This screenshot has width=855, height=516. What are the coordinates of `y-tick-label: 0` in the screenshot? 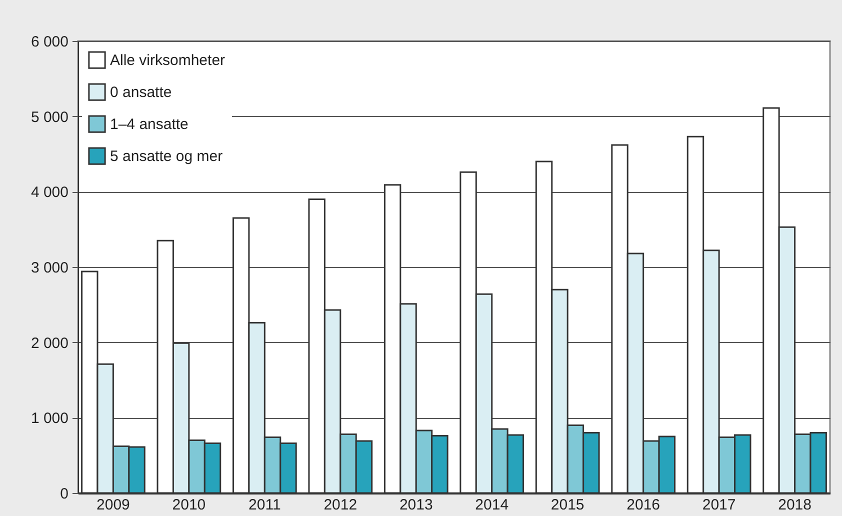 It's located at (64, 494).